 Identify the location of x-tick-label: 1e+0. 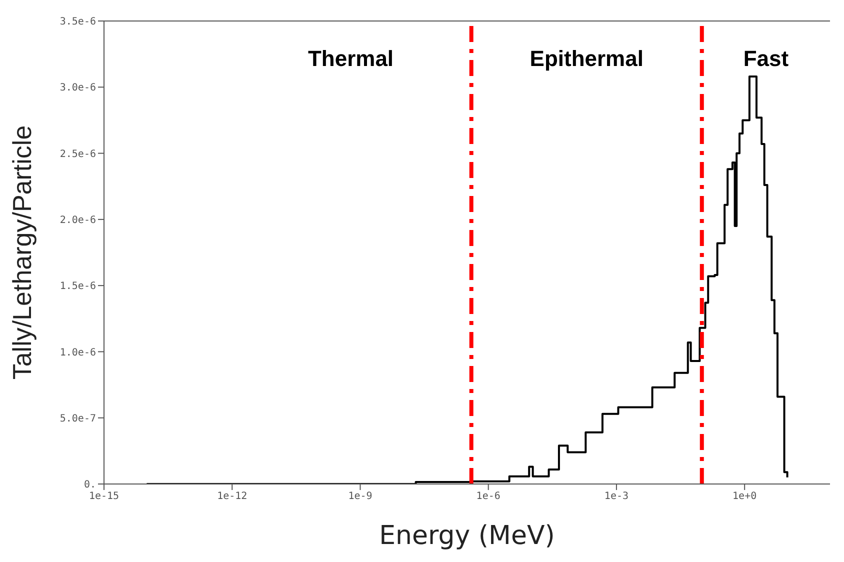
(744, 496).